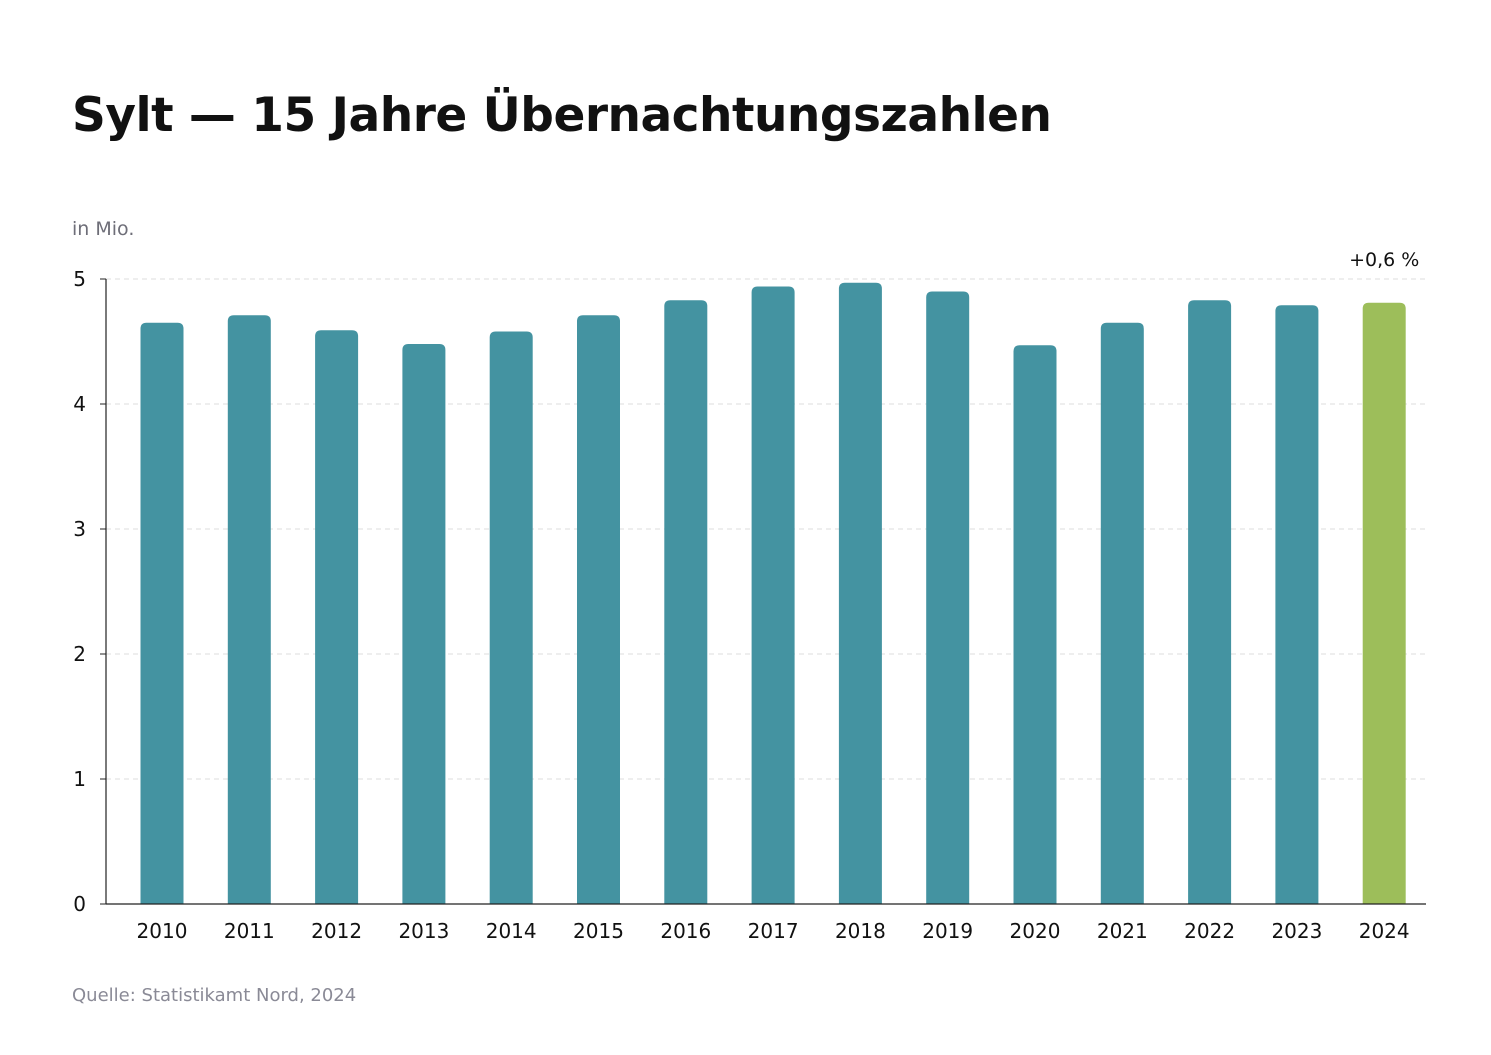  What do you see at coordinates (1384, 931) in the screenshot?
I see `x-tick-label: 2024` at bounding box center [1384, 931].